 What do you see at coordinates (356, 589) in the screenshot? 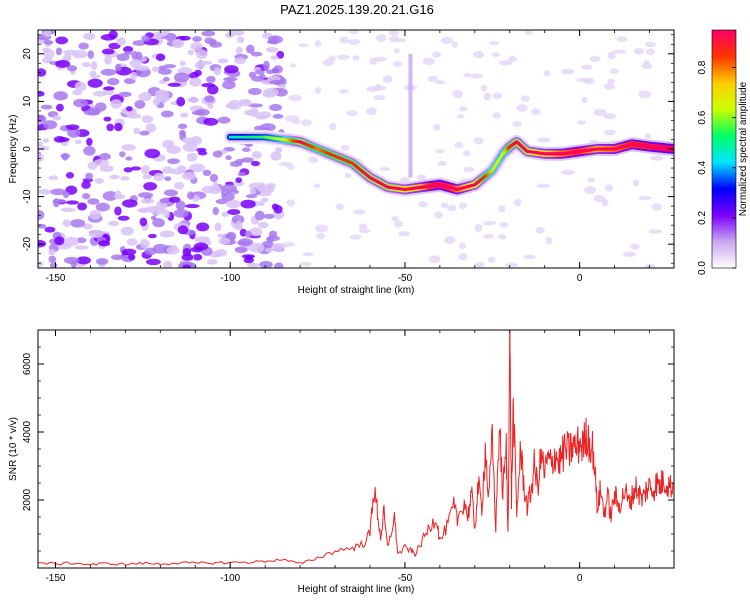
I see `snr-x-axis-label: Height of straight line (km)` at bounding box center [356, 589].